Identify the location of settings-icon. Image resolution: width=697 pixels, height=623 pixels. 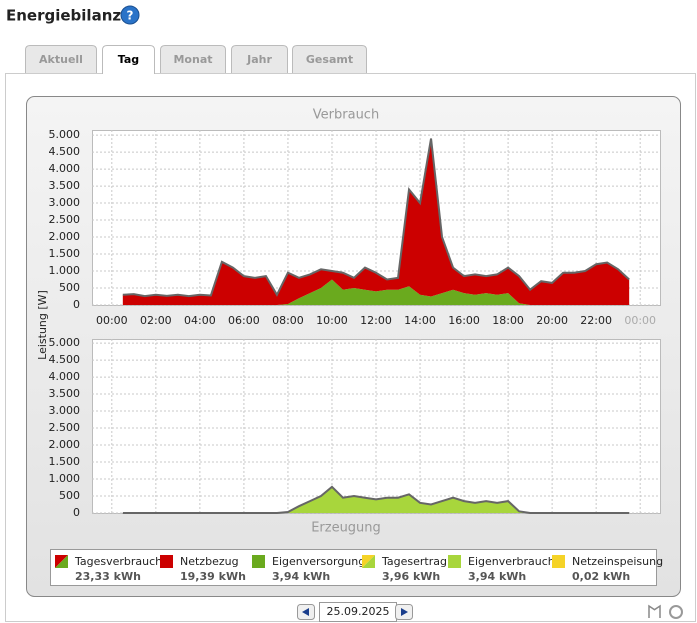
(676, 612).